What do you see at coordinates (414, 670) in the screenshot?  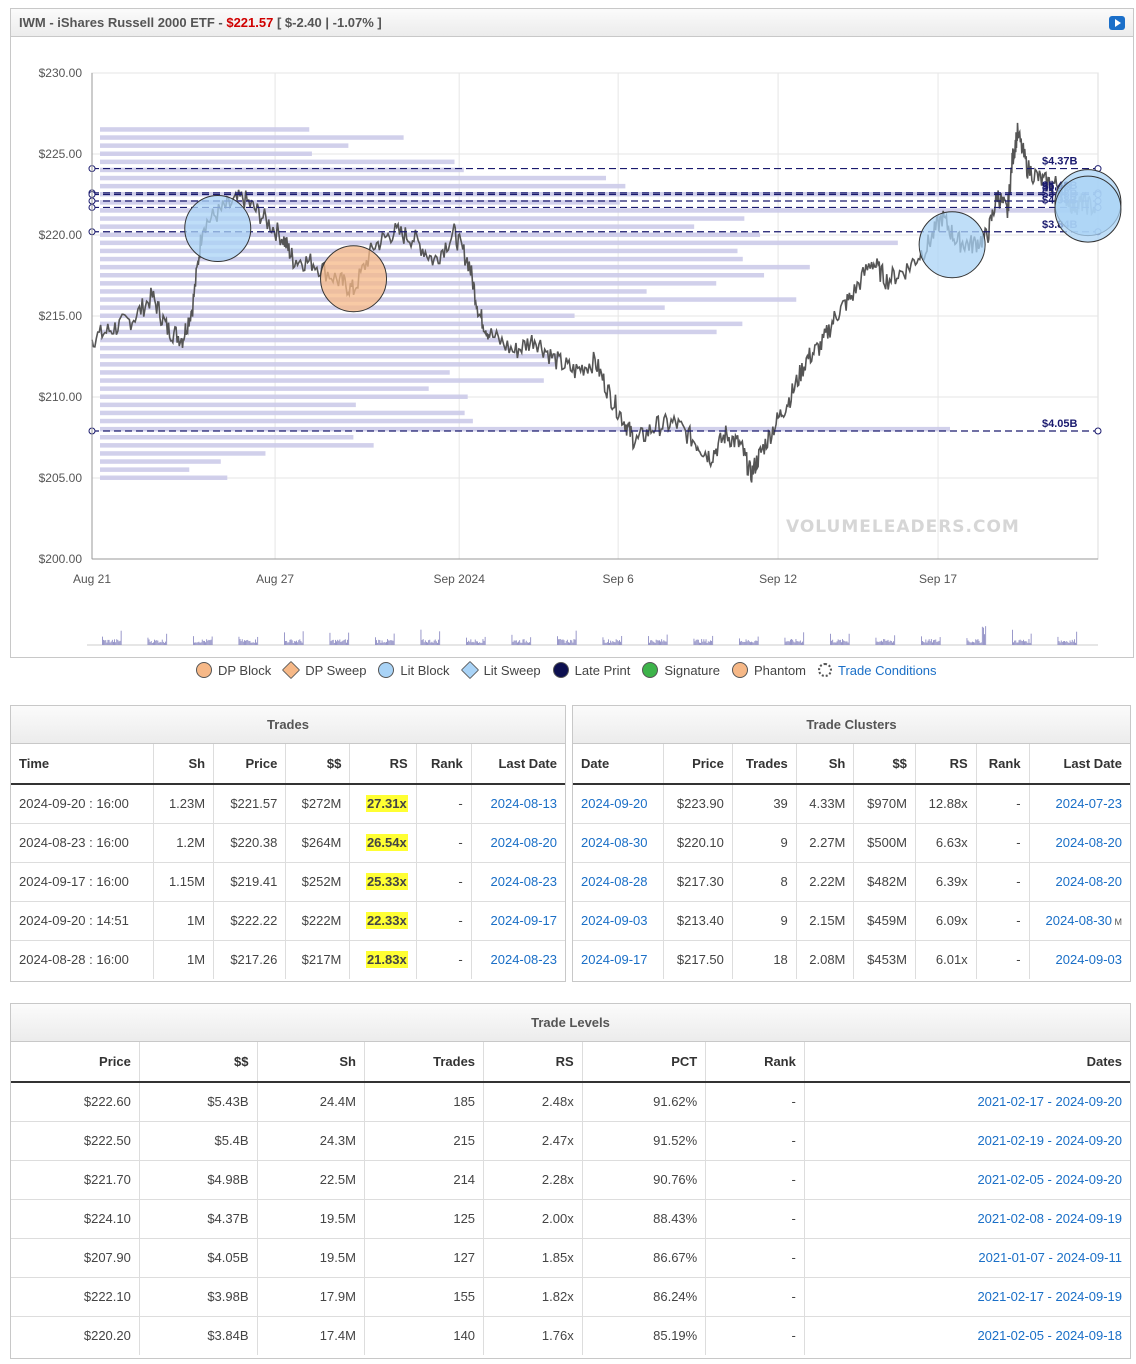 I see `legend-lit-block: Lit Block` at bounding box center [414, 670].